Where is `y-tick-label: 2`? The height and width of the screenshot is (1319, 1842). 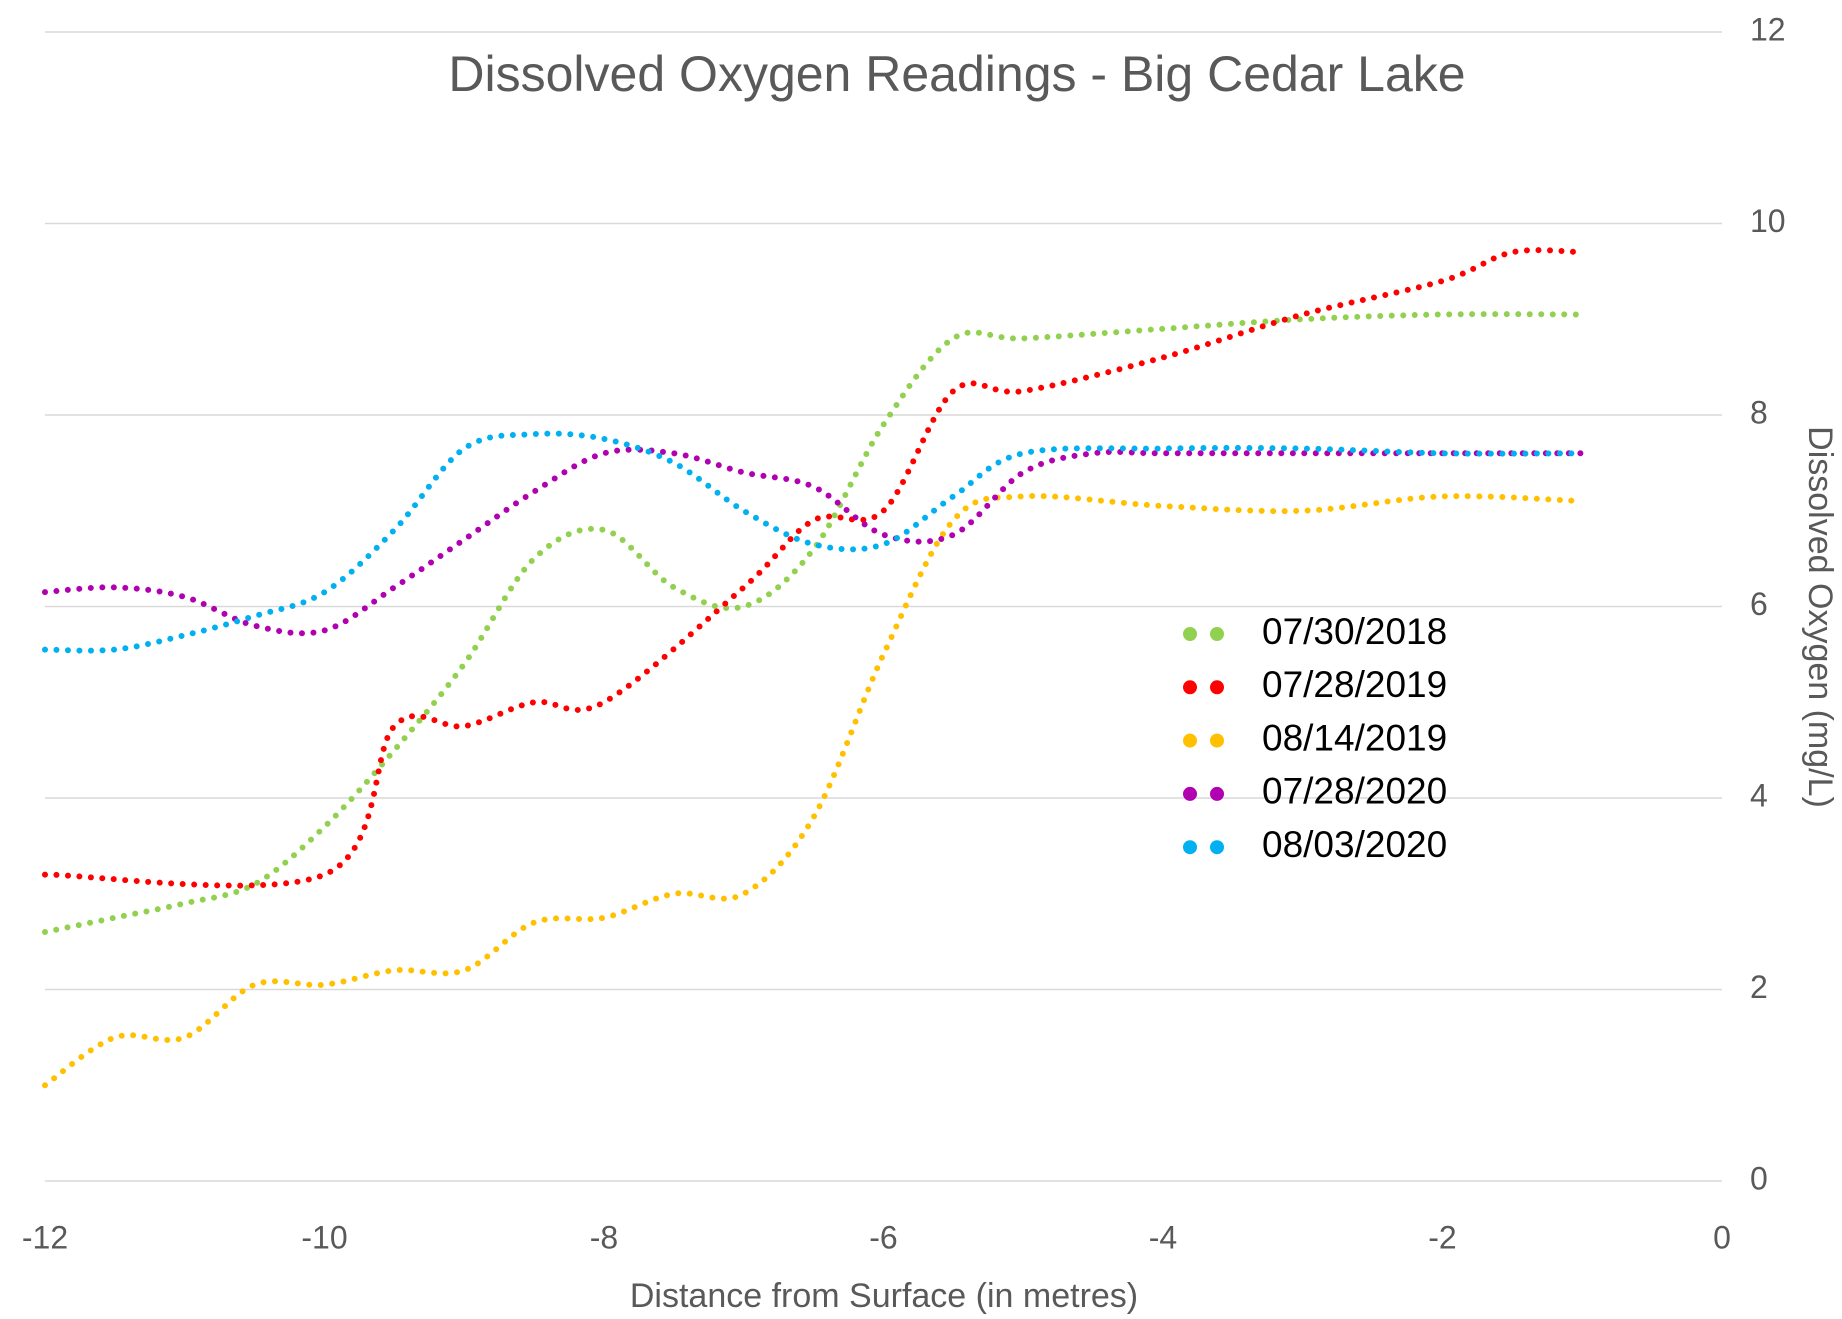 y-tick-label: 2 is located at coordinates (1759, 987).